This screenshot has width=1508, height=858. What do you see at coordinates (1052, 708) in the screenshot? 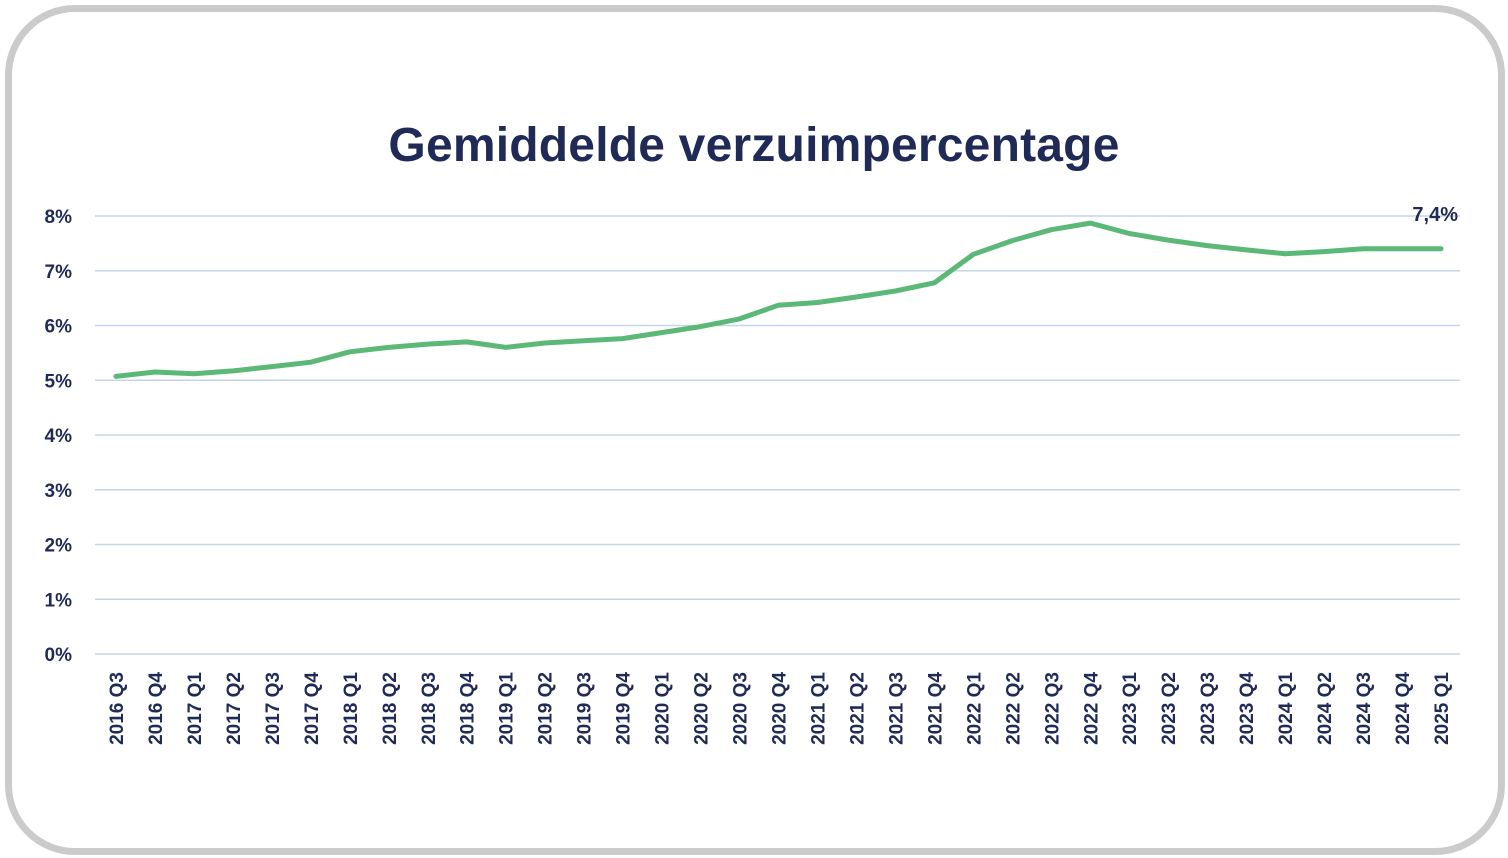
I see `x-tick-label: 2022 Q3` at bounding box center [1052, 708].